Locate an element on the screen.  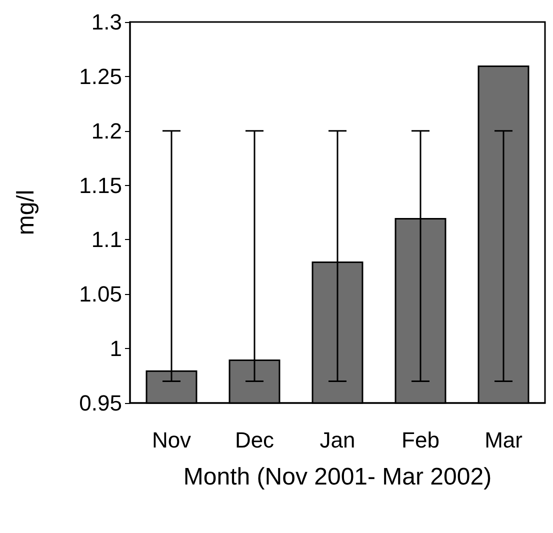
x-axis-title: Month (Nov 2001- Mar 2002) is located at coordinates (337, 477).